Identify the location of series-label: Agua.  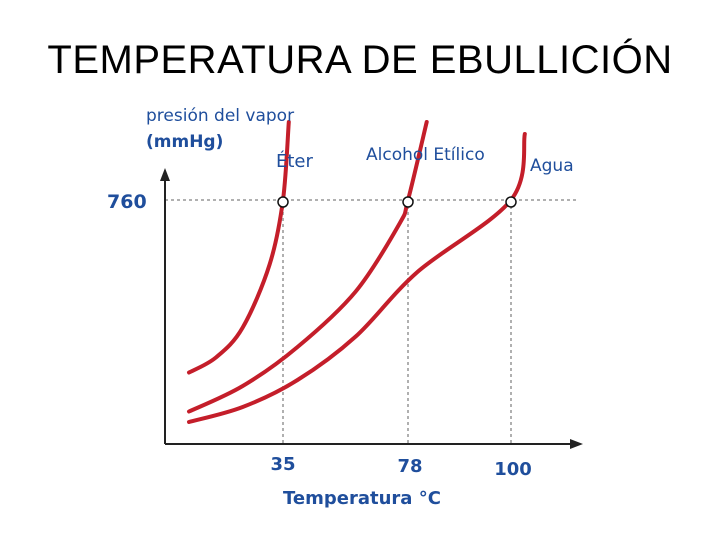
(552, 166).